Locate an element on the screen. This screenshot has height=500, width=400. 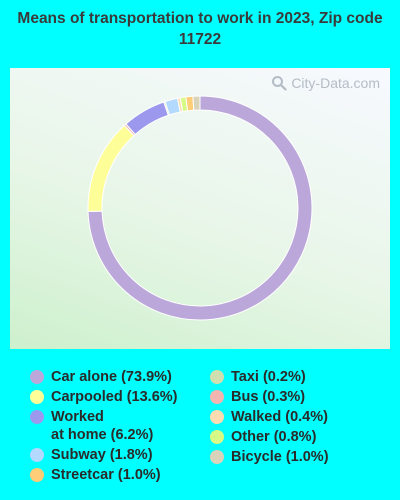
legend-item: Carpooled (13.6%) is located at coordinates (104, 397).